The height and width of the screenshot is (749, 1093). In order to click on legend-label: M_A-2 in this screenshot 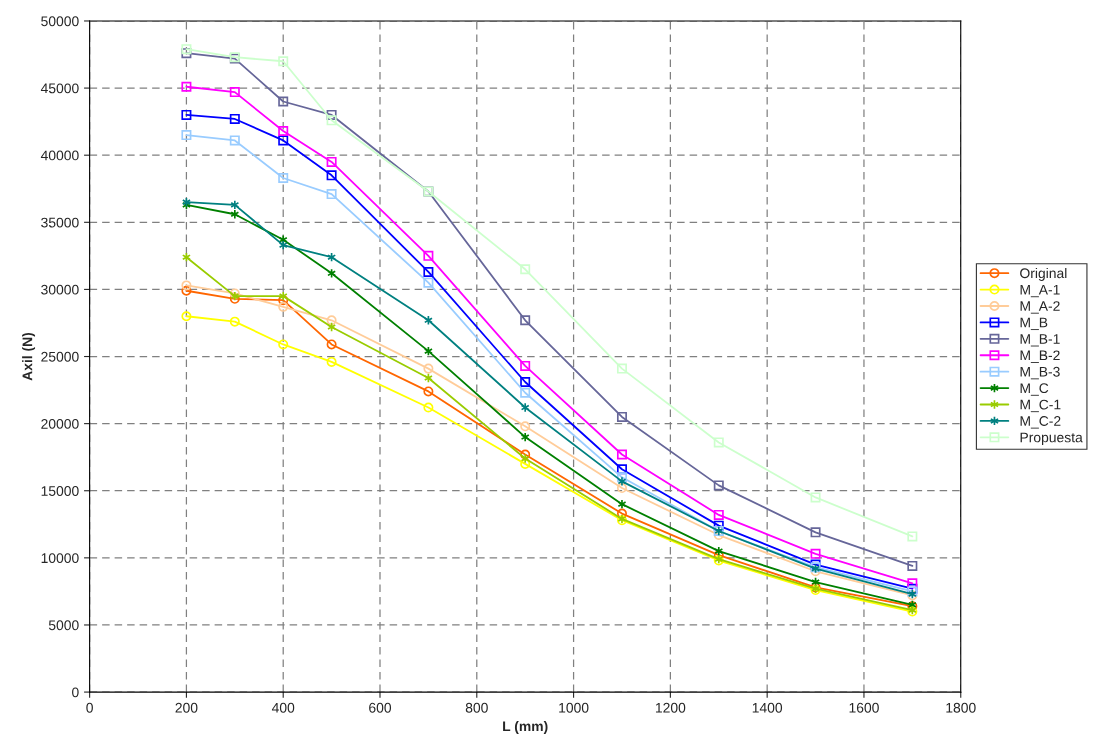, I will do `click(1040, 307)`.